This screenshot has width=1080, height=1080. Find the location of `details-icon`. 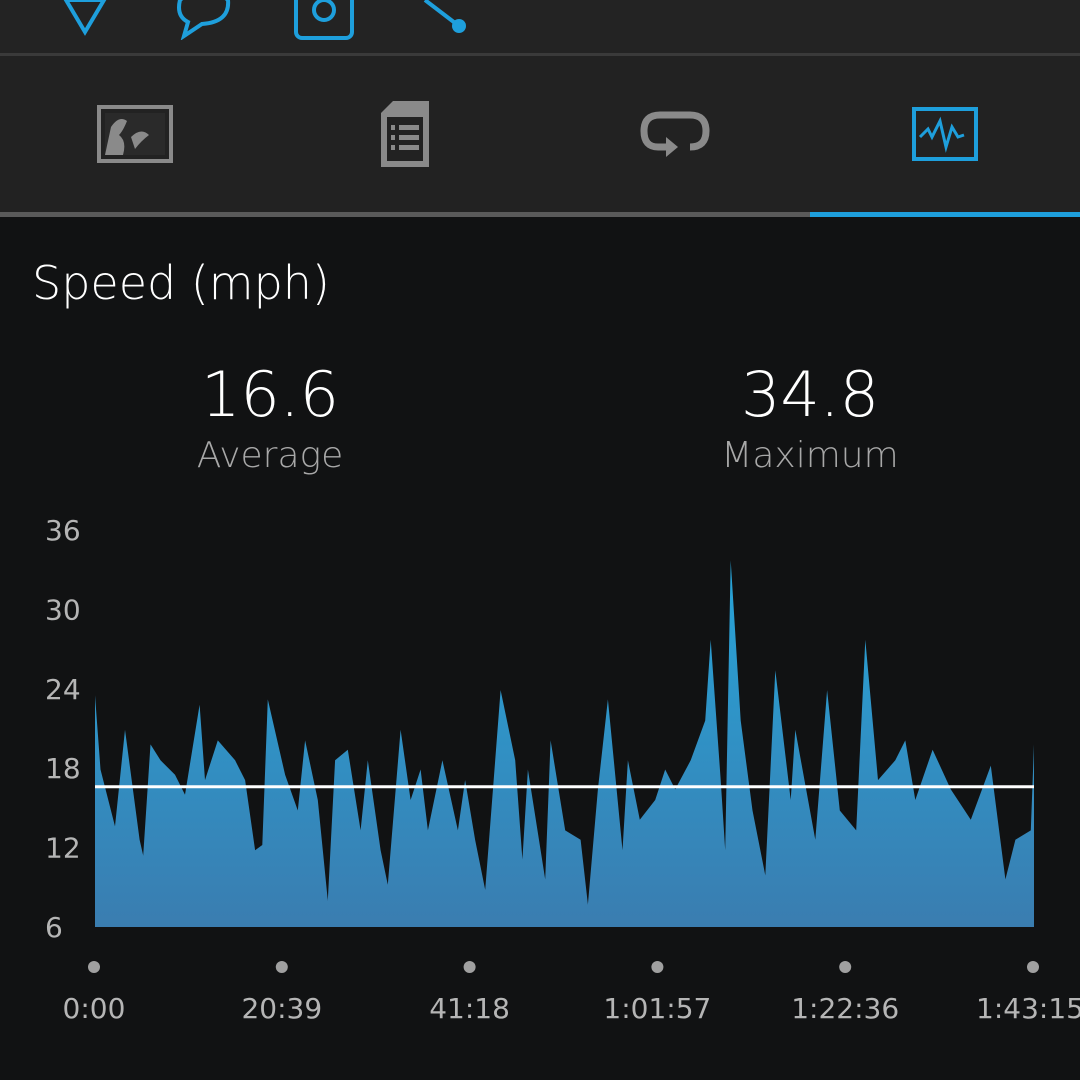

details-icon is located at coordinates (405, 134).